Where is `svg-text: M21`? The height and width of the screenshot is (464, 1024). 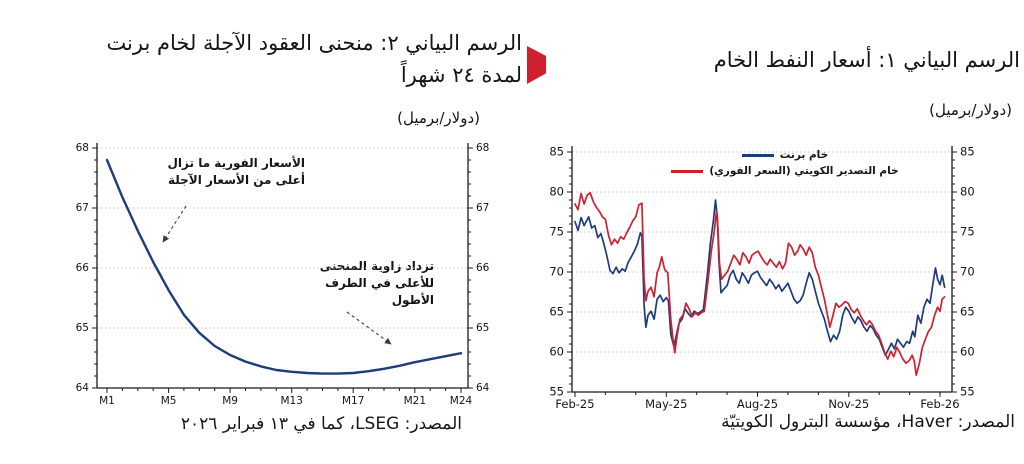
svg-text: M21 is located at coordinates (415, 401).